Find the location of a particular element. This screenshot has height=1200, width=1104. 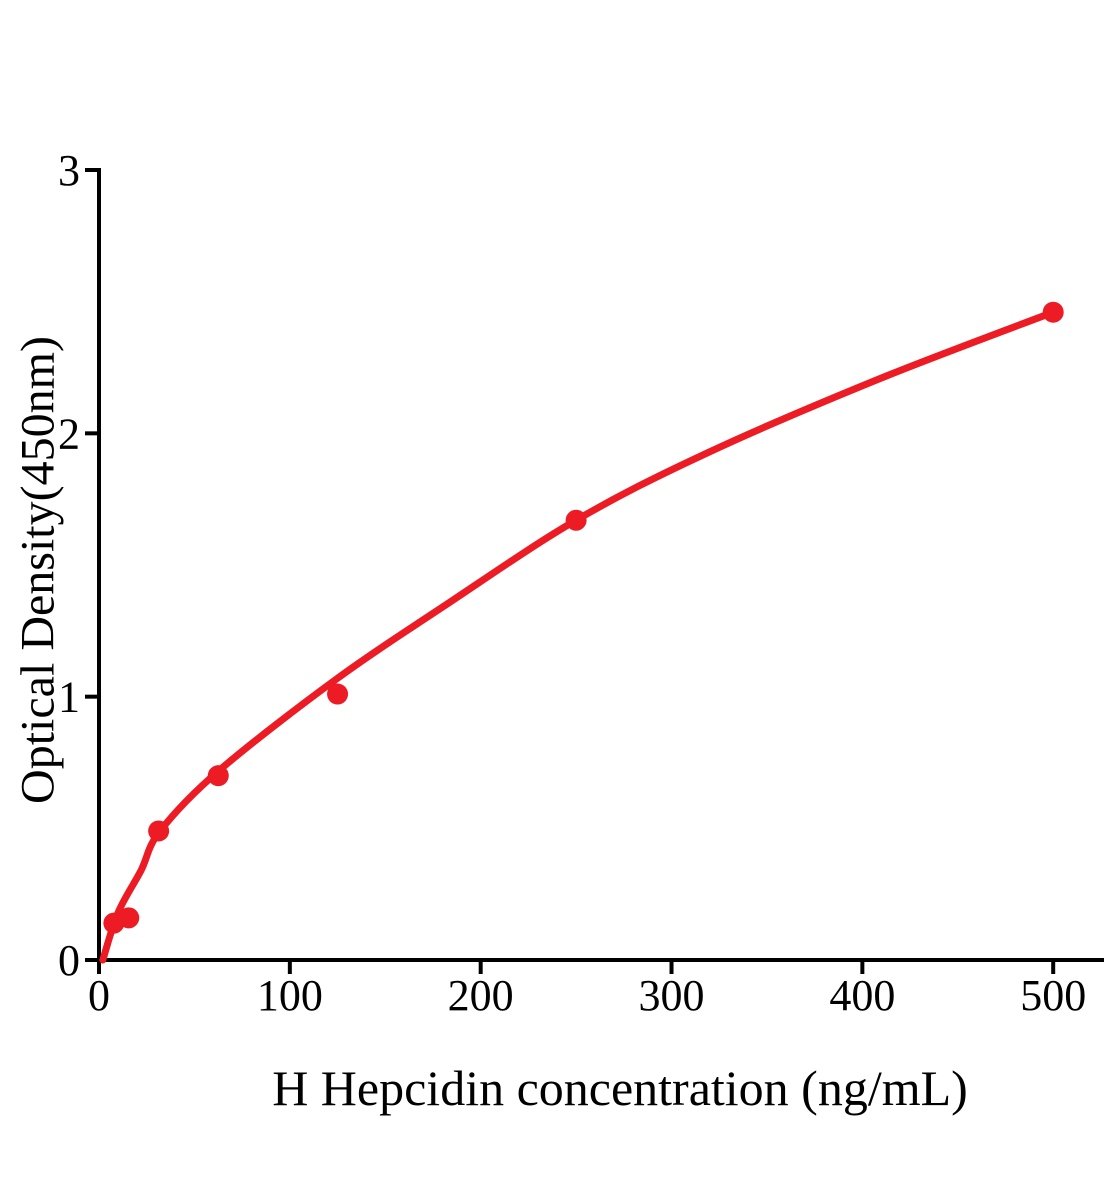

x-tick-label: 100 is located at coordinates (290, 995).